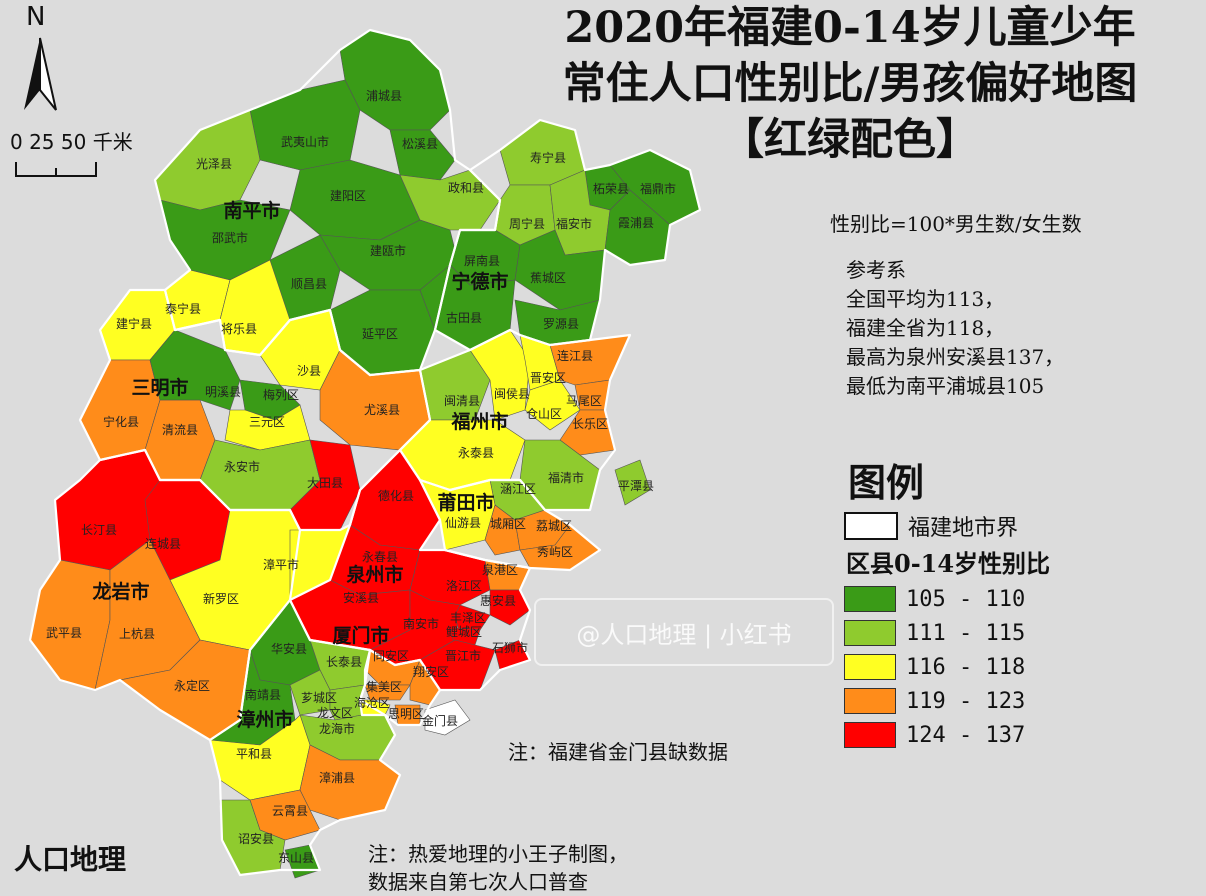 Image resolution: width=1206 pixels, height=896 pixels. I want to click on city-label: 福州市, so click(479, 421).